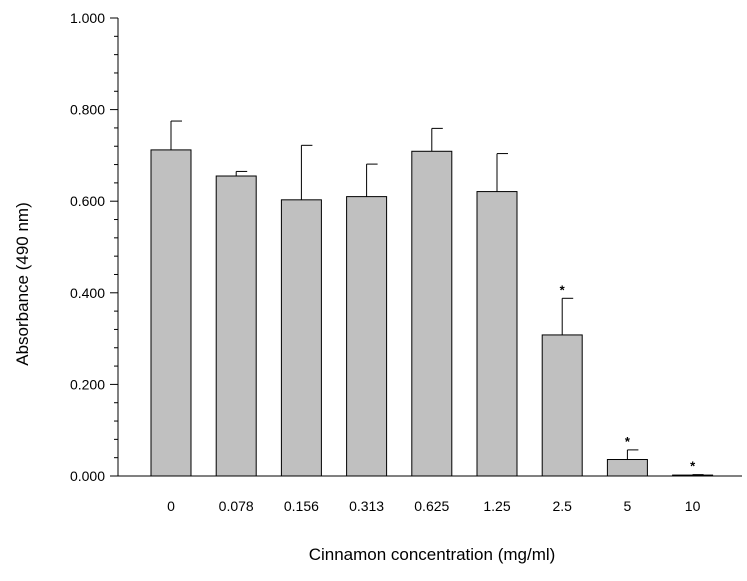  Describe the element at coordinates (87, 293) in the screenshot. I see `y-tick-label: 0.400` at that location.